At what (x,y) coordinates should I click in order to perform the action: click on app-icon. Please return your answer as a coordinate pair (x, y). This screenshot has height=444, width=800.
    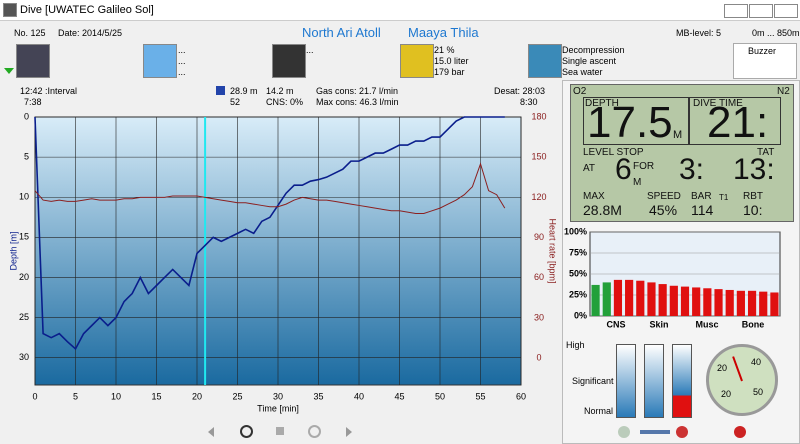
    Looking at the image, I should click on (10, 10).